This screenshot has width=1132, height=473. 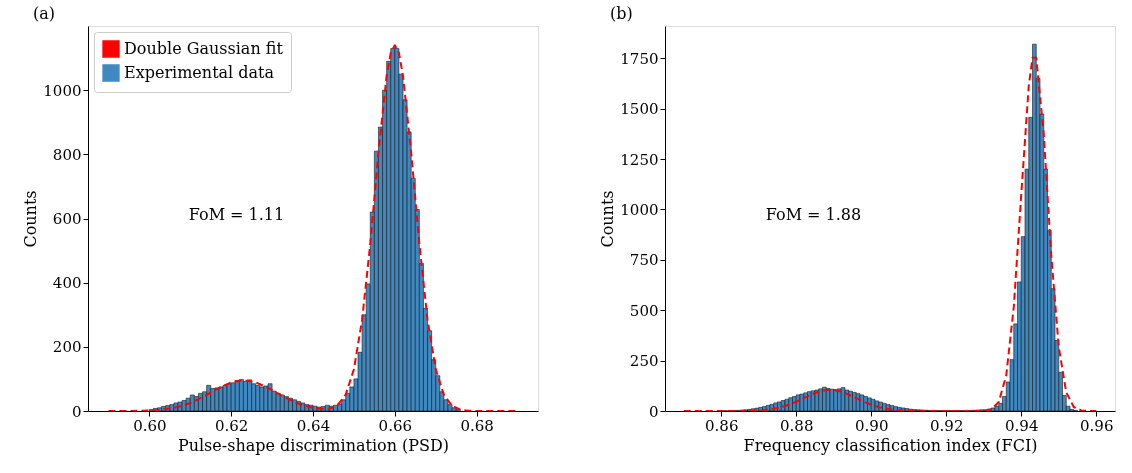 I want to click on y-tick-label: 1500, so click(x=639, y=109).